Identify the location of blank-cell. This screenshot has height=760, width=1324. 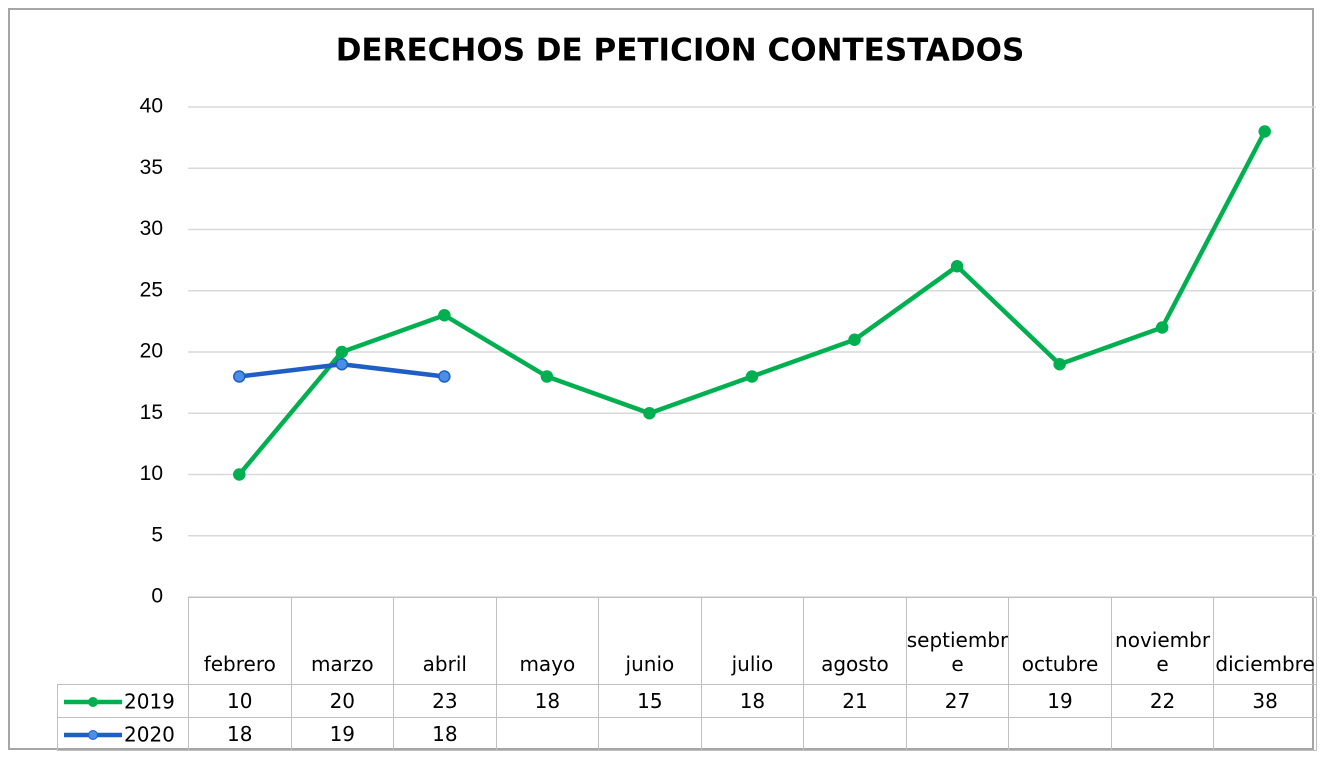
(123, 641).